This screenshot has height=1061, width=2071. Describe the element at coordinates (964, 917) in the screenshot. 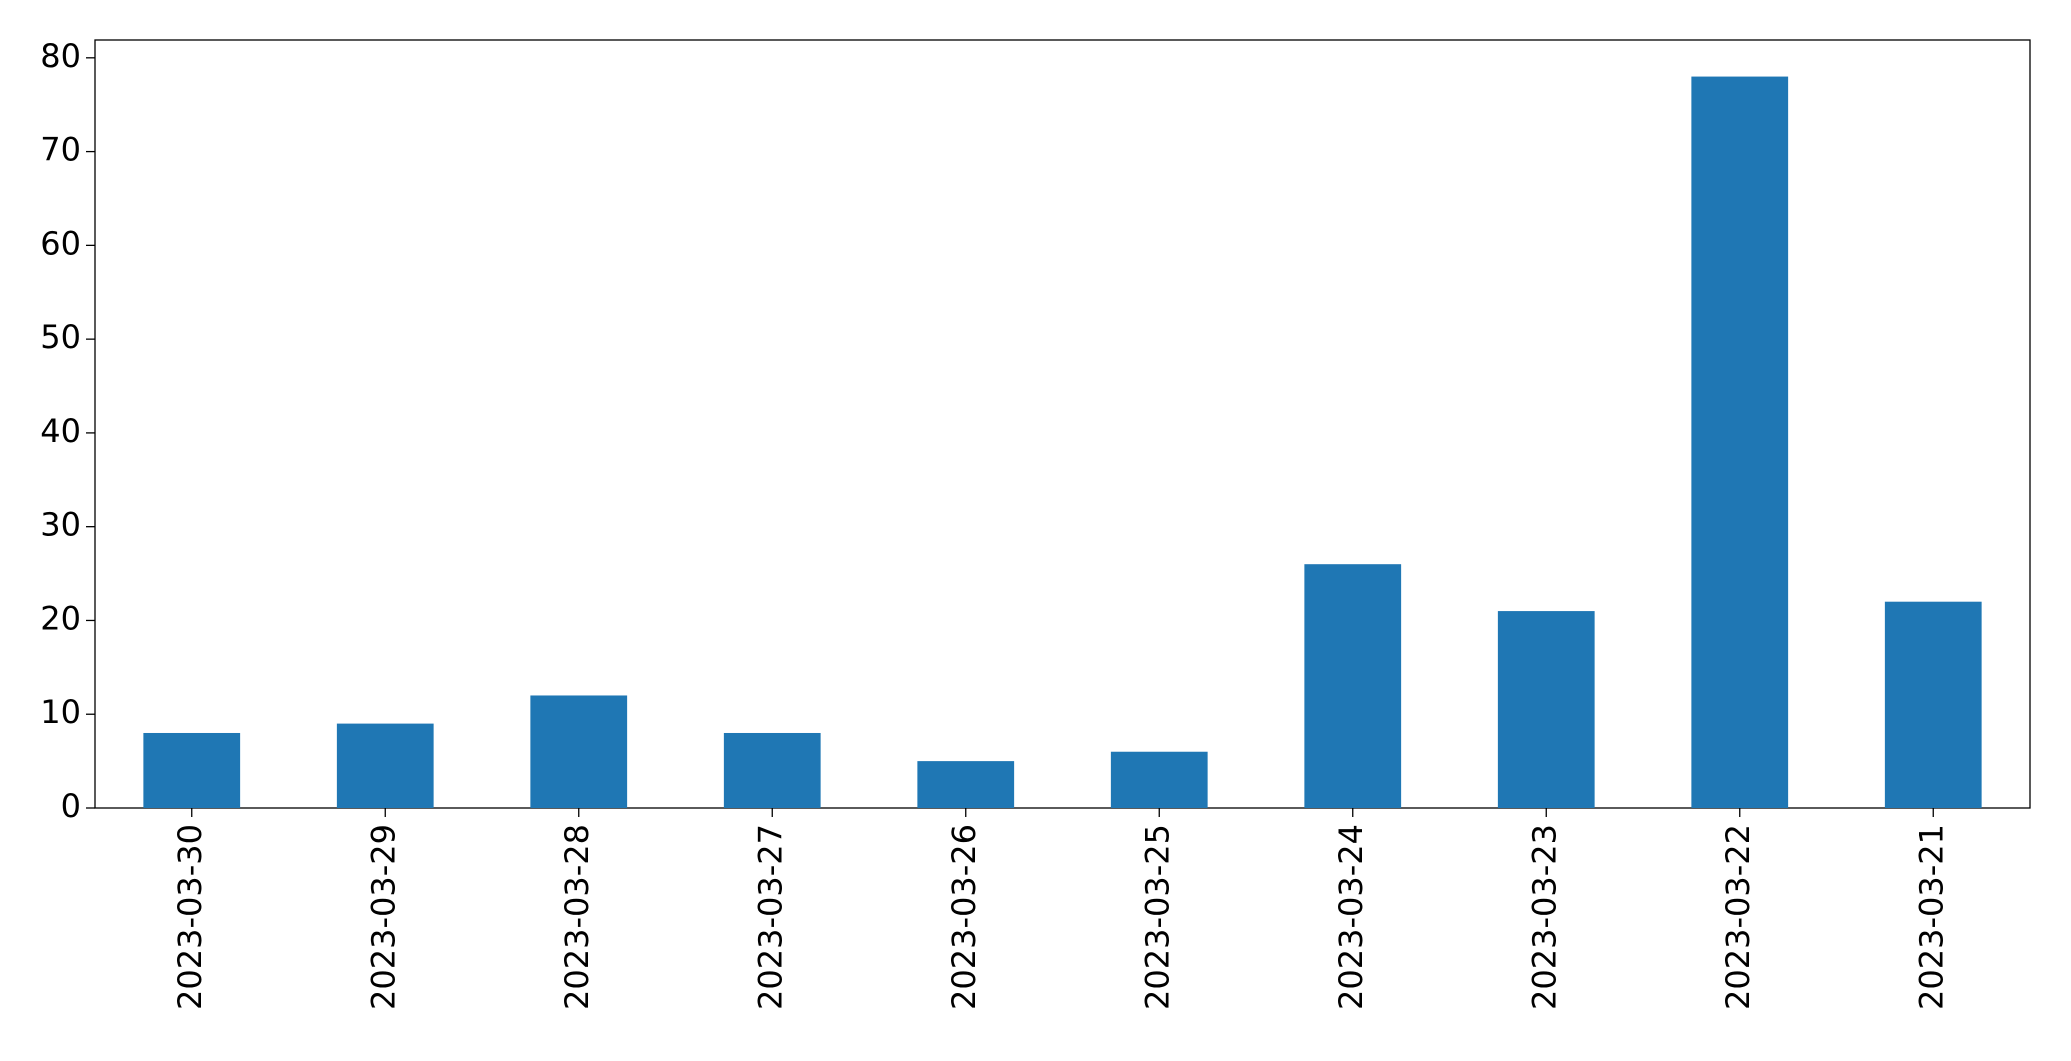

I see `x-tick-label: 2023-03-26` at that location.